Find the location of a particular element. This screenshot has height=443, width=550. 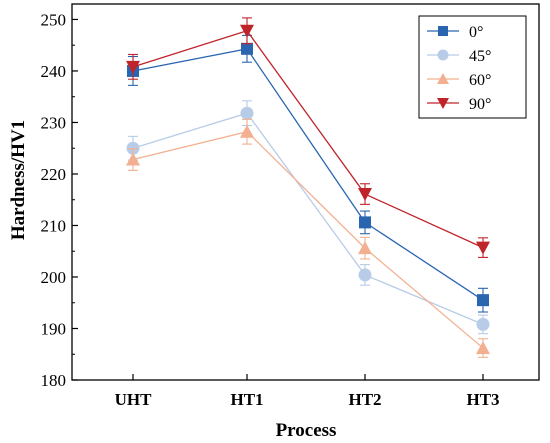

y-tick-label: 220 is located at coordinates (54, 174).